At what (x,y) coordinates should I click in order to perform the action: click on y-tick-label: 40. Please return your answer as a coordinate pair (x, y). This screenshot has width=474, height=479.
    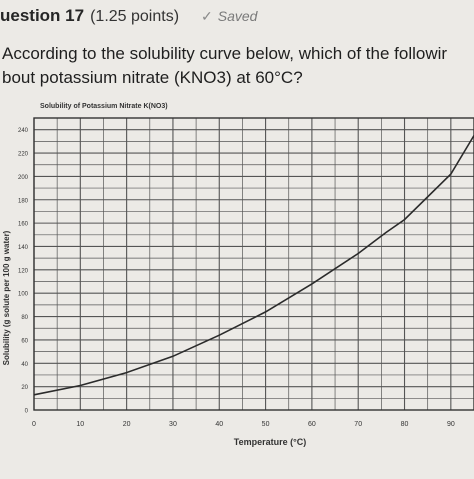
    Looking at the image, I should click on (24, 365).